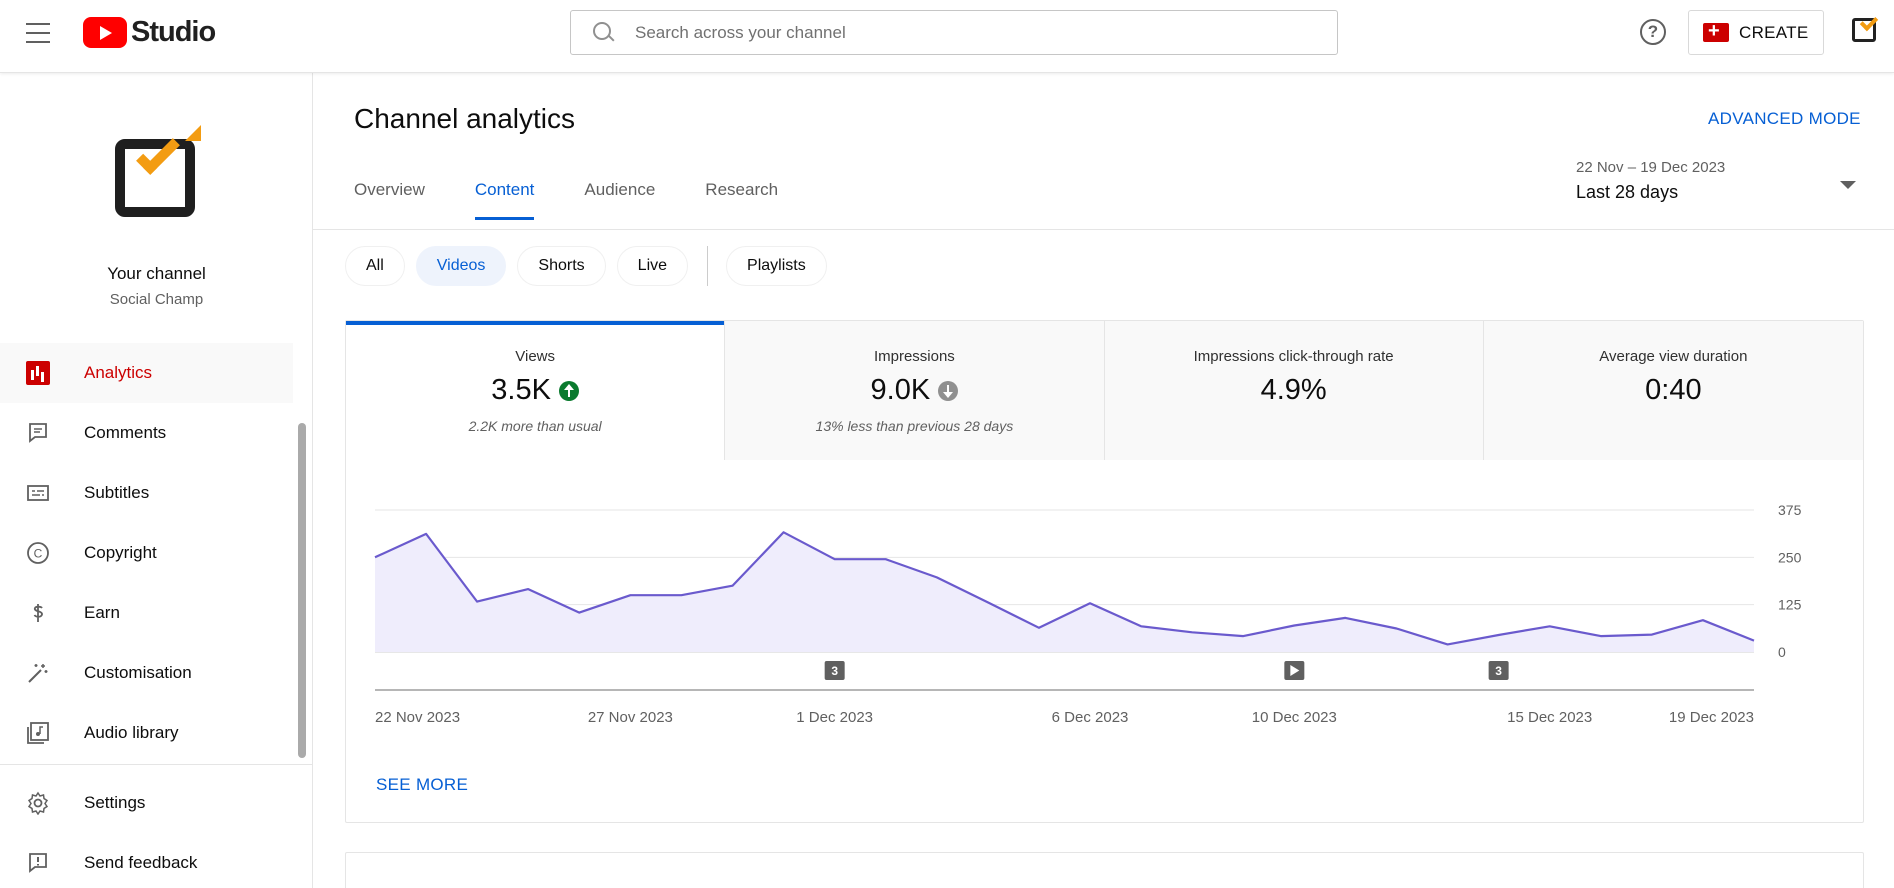 This screenshot has width=1894, height=888. I want to click on chip-playlists: Playlists, so click(776, 266).